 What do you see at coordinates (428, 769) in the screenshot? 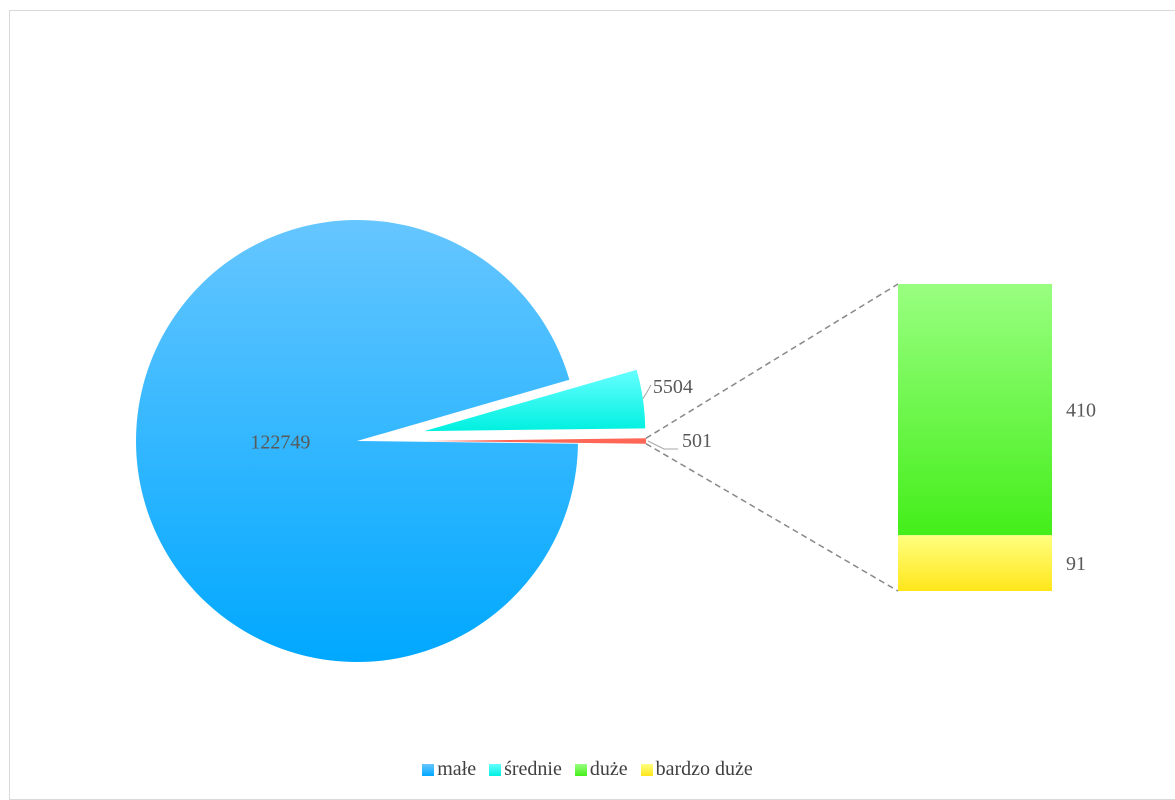
I see `legend-swatch-male` at bounding box center [428, 769].